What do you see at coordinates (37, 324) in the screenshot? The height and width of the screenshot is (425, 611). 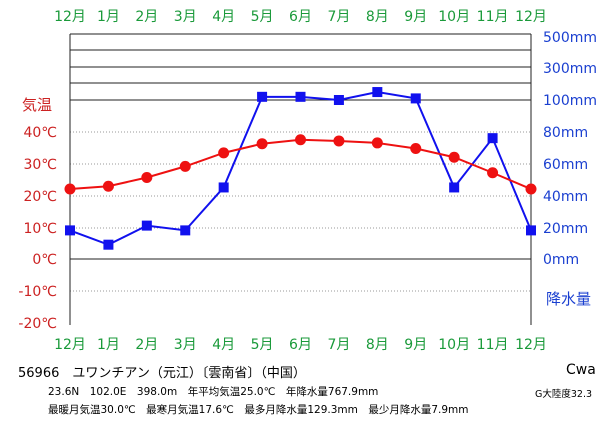 I see `temperature-tick-label: -20℃` at bounding box center [37, 324].